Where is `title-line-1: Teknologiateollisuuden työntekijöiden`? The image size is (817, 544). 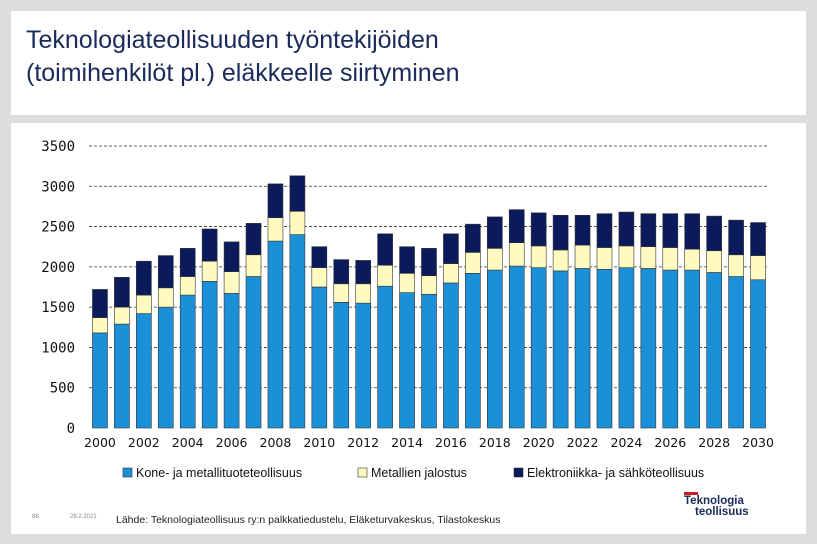 title-line-1: Teknologiateollisuuden työntekijöiden is located at coordinates (232, 40).